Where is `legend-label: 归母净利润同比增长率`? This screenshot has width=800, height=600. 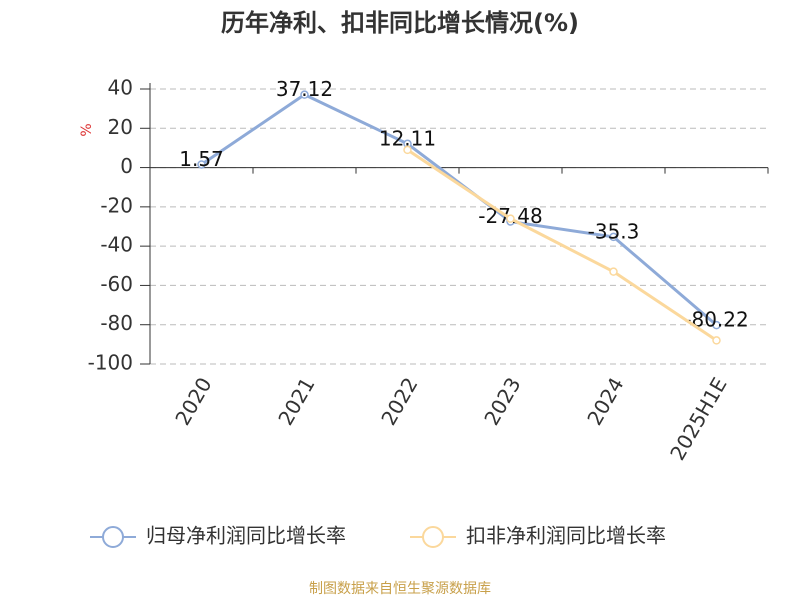 legend-label: 归母净利润同比增长率 is located at coordinates (246, 536).